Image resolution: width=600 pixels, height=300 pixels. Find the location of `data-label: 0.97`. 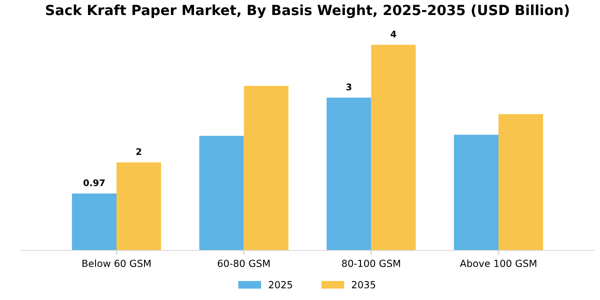

data-label: 0.97 is located at coordinates (94, 182).